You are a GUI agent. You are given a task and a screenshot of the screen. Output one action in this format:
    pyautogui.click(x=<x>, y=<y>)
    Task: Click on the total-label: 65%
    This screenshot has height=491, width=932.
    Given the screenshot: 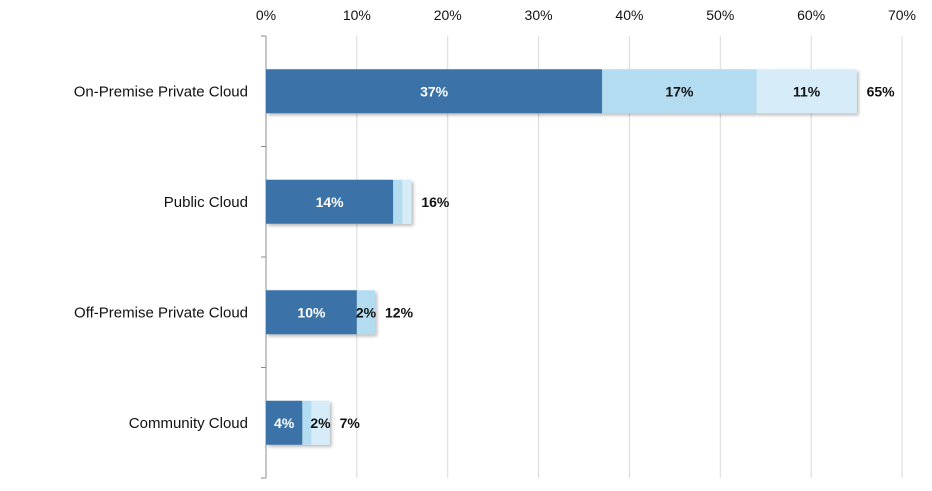 What is the action you would take?
    pyautogui.click(x=881, y=91)
    